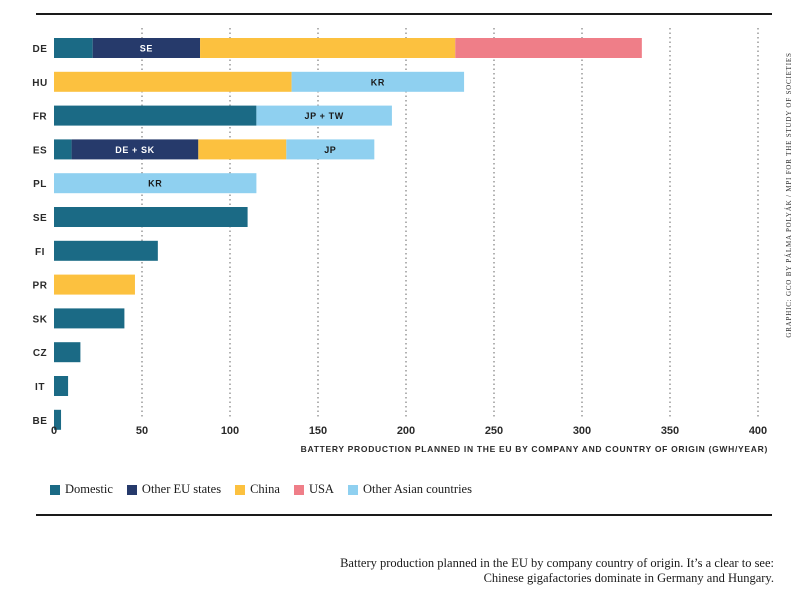 Image resolution: width=800 pixels, height=594 pixels. What do you see at coordinates (40, 184) in the screenshot?
I see `category-label: PL` at bounding box center [40, 184].